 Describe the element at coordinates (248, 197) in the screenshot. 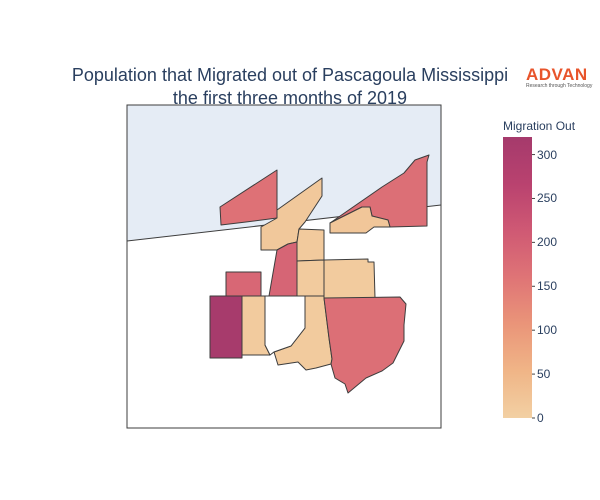

I see `region-nw-shore` at that location.